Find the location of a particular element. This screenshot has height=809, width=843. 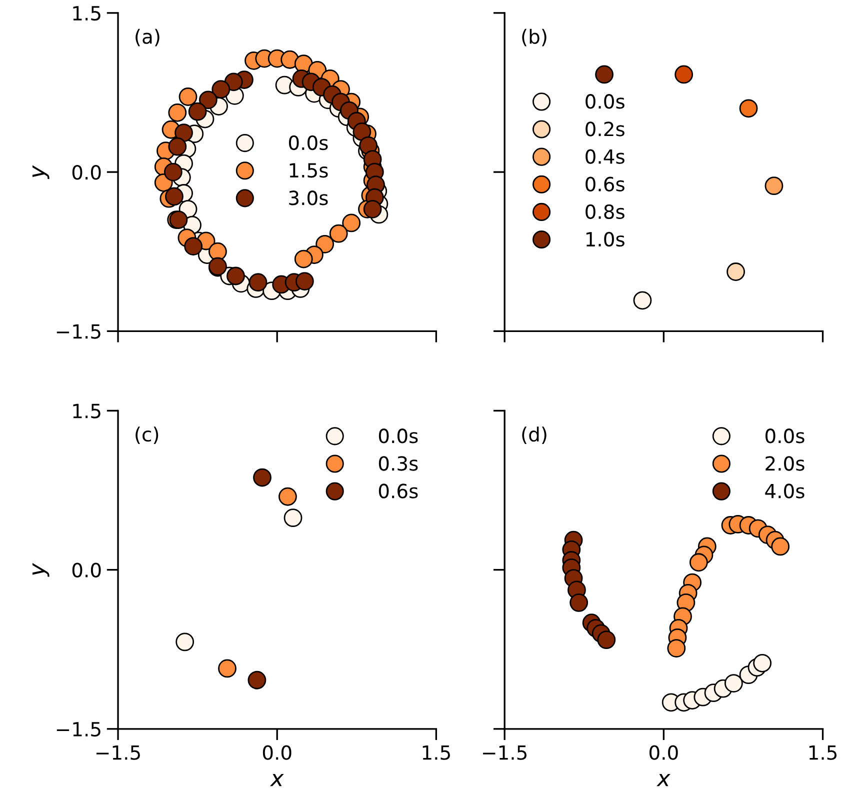

annotation: (a) is located at coordinates (148, 37).